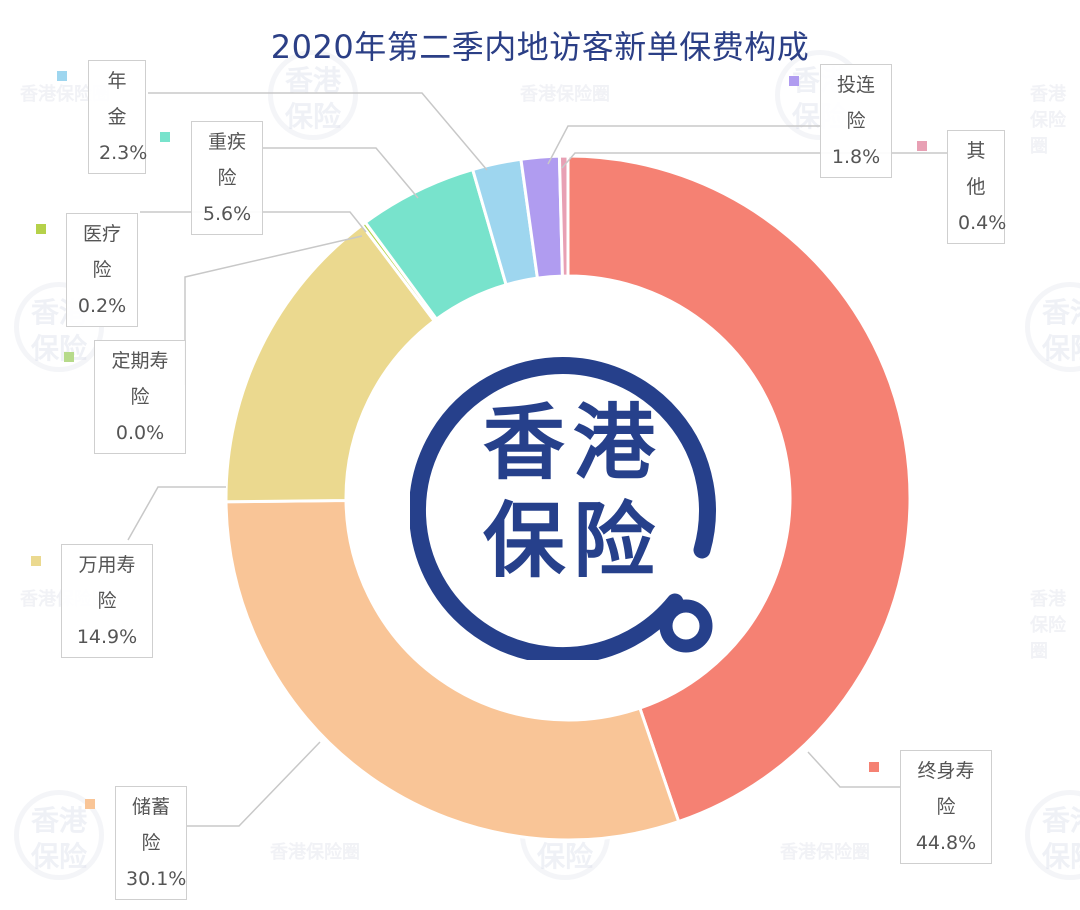 Image resolution: width=1080 pixels, height=910 pixels. What do you see at coordinates (102, 306) in the screenshot?
I see `label-medical-value: 0.2%` at bounding box center [102, 306].